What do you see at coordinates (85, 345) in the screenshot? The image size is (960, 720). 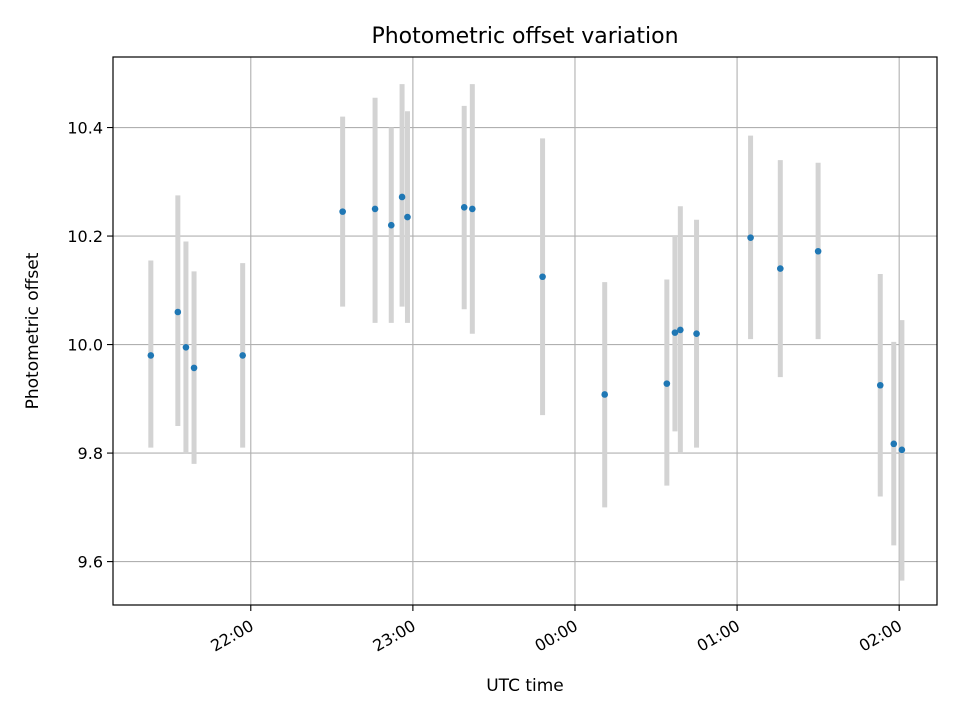 I see `y-tick-label: 10.0` at bounding box center [85, 345].